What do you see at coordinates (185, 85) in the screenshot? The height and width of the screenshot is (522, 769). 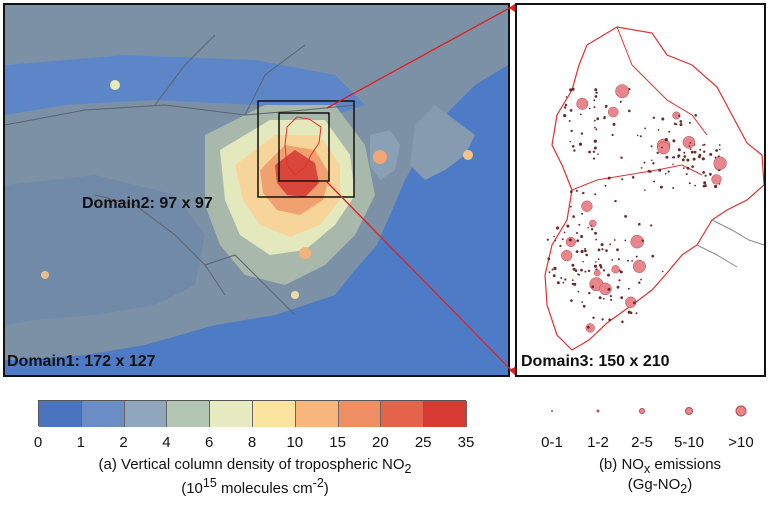 I see `north-band` at bounding box center [185, 85].